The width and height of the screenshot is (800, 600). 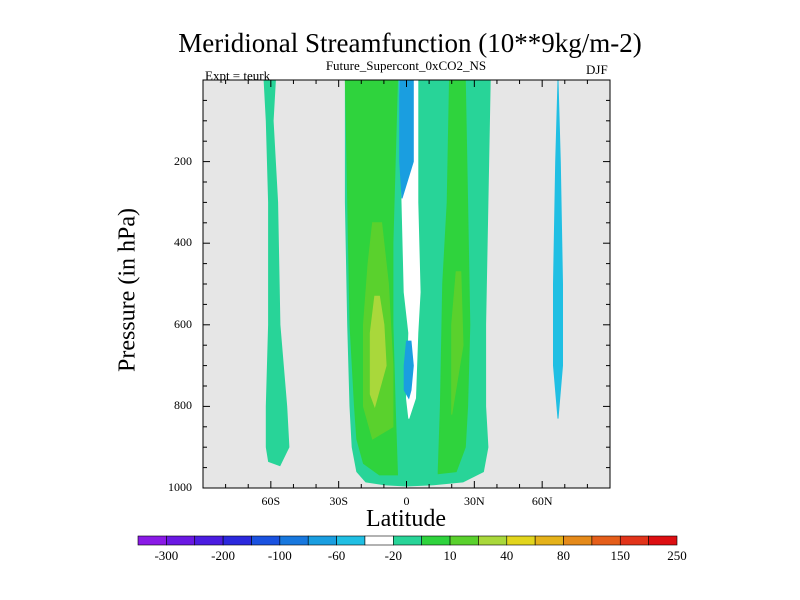 What do you see at coordinates (393, 555) in the screenshot?
I see `colorbar-label: -20` at bounding box center [393, 555].